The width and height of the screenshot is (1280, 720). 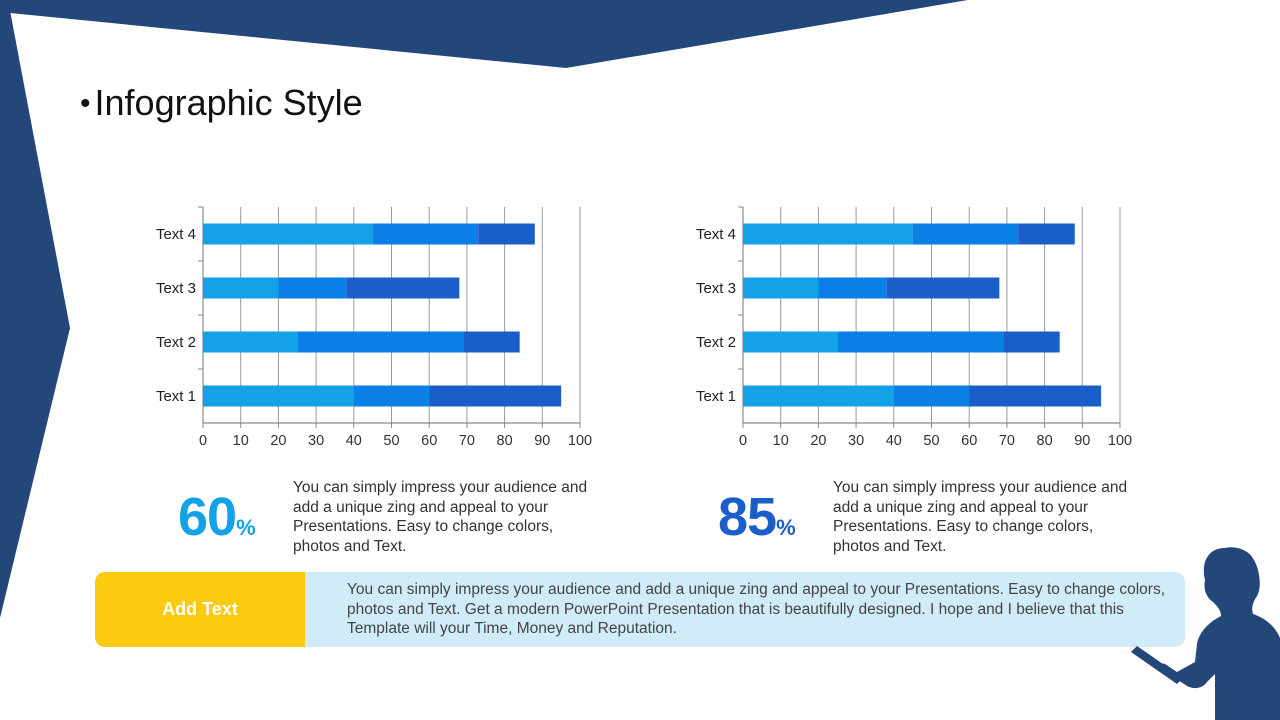 What do you see at coordinates (207, 517) in the screenshot?
I see `stat-left-value: 60` at bounding box center [207, 517].